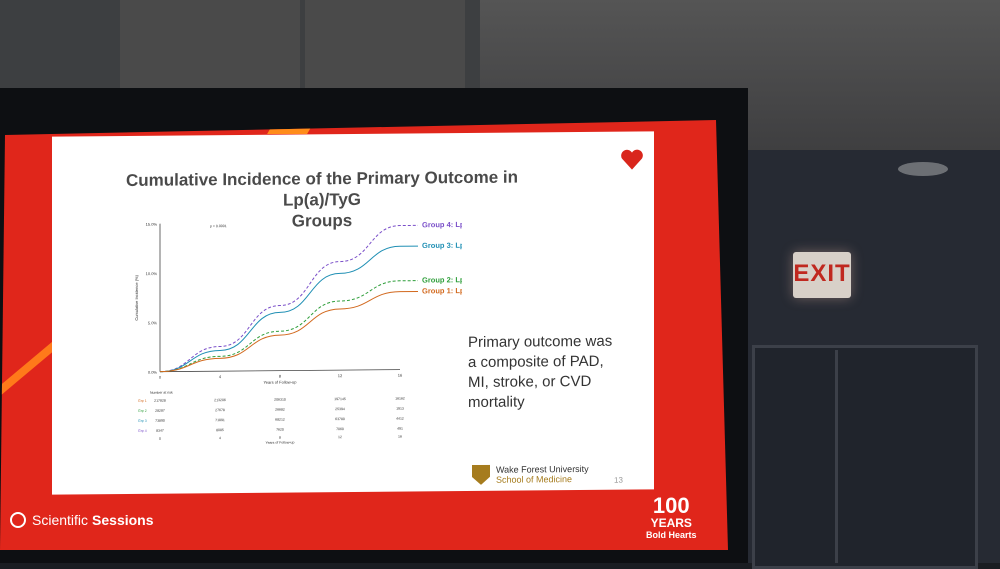 The width and height of the screenshot is (1000, 569). Describe the element at coordinates (400, 437) in the screenshot. I see `risk-x-tick: 16` at that location.